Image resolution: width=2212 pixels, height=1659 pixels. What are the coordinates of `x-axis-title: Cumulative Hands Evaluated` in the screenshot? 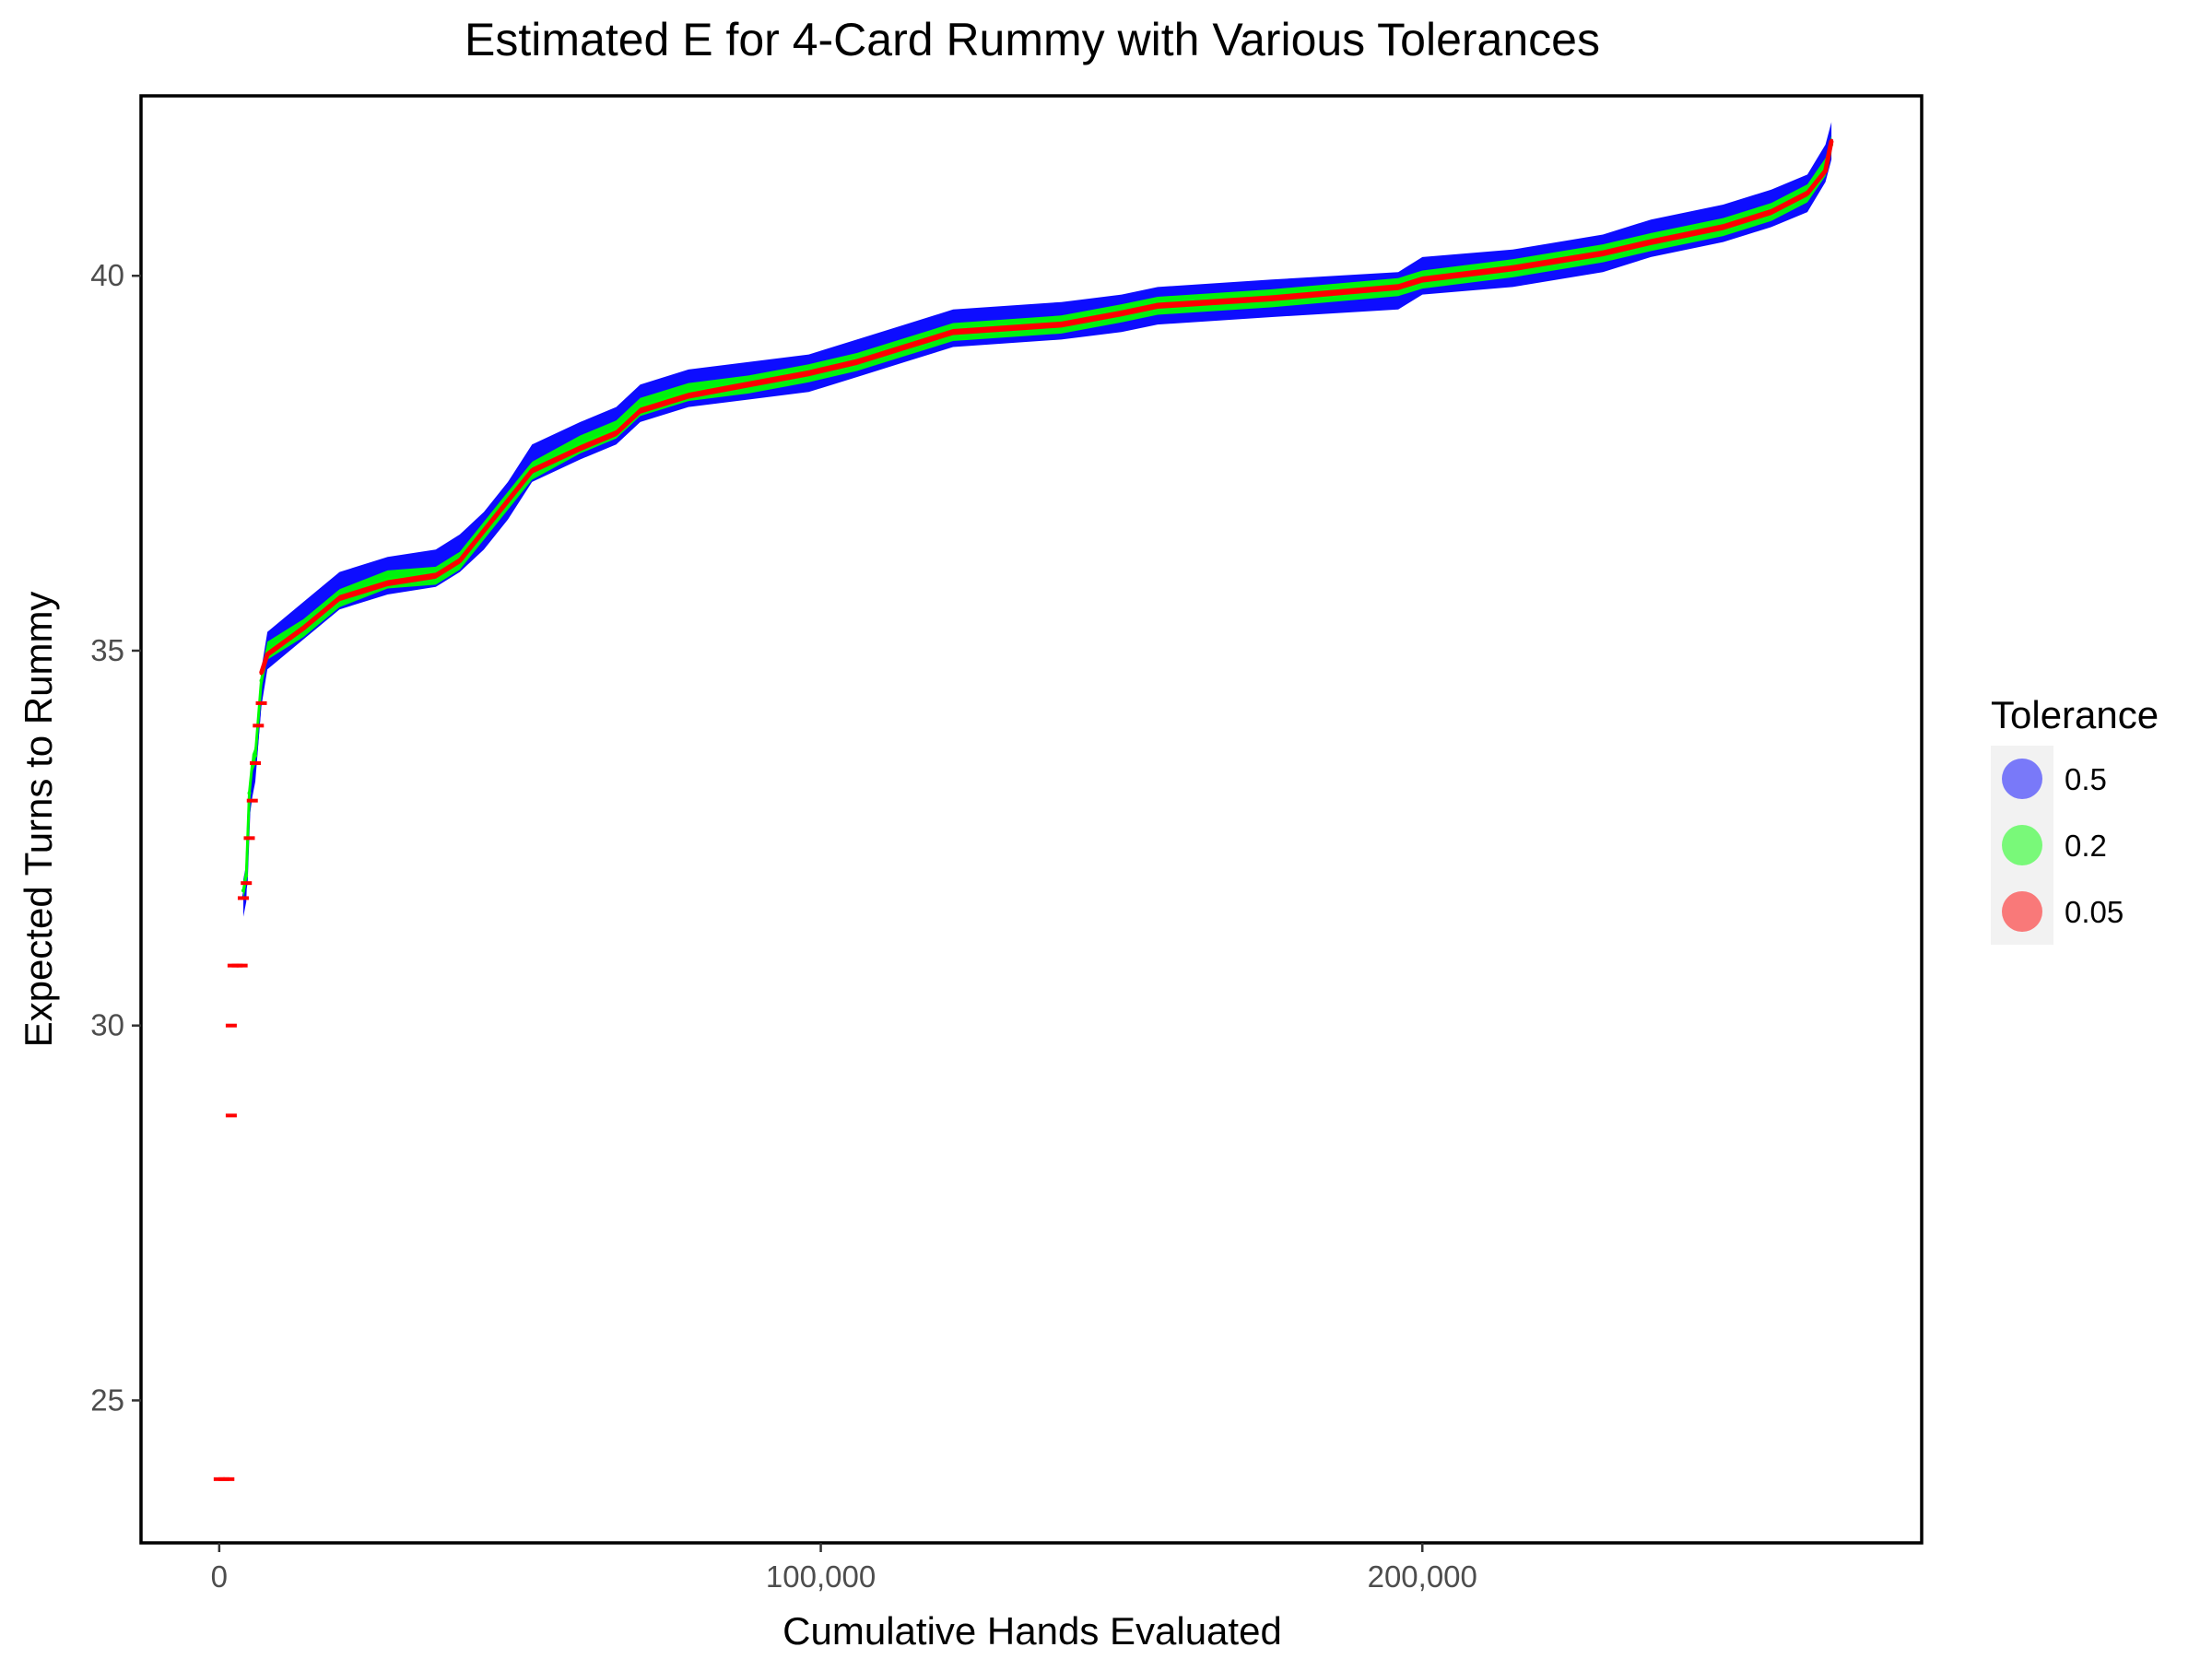 It's located at (1032, 1631).